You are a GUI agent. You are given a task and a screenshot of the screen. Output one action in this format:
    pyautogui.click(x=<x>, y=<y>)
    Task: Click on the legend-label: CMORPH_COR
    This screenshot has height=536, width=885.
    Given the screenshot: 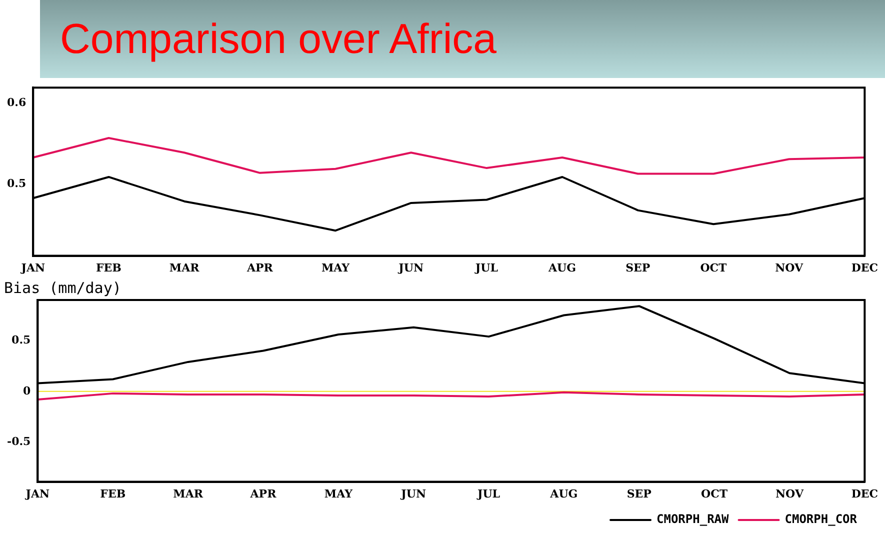 What is the action you would take?
    pyautogui.click(x=821, y=519)
    